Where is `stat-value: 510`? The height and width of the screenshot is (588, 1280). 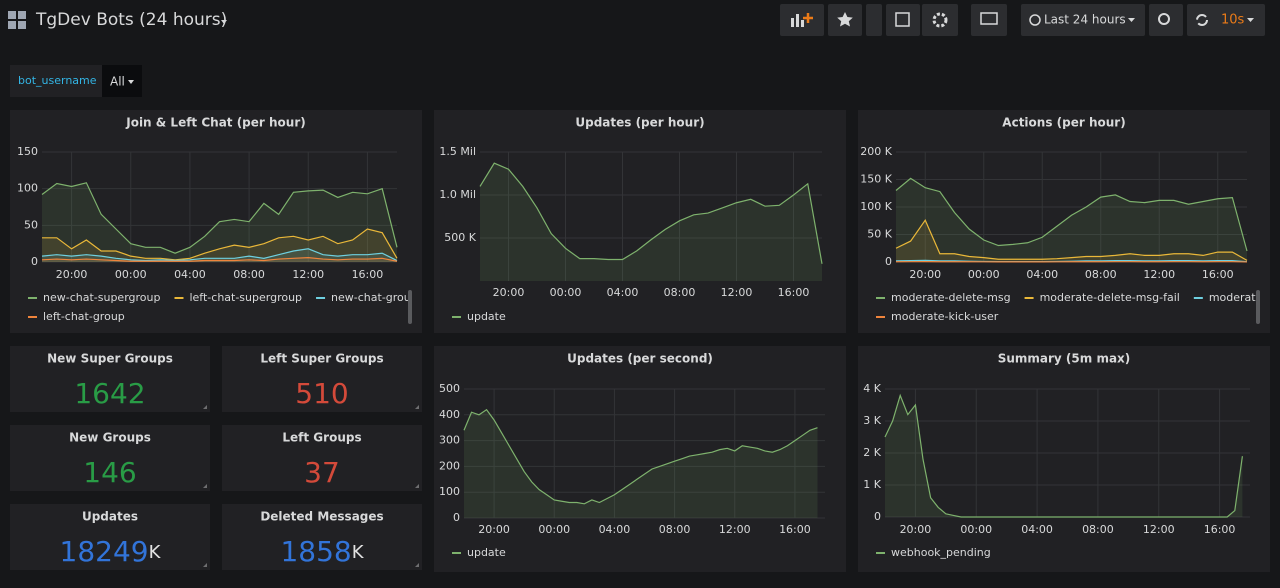
stat-value: 510 is located at coordinates (321, 393).